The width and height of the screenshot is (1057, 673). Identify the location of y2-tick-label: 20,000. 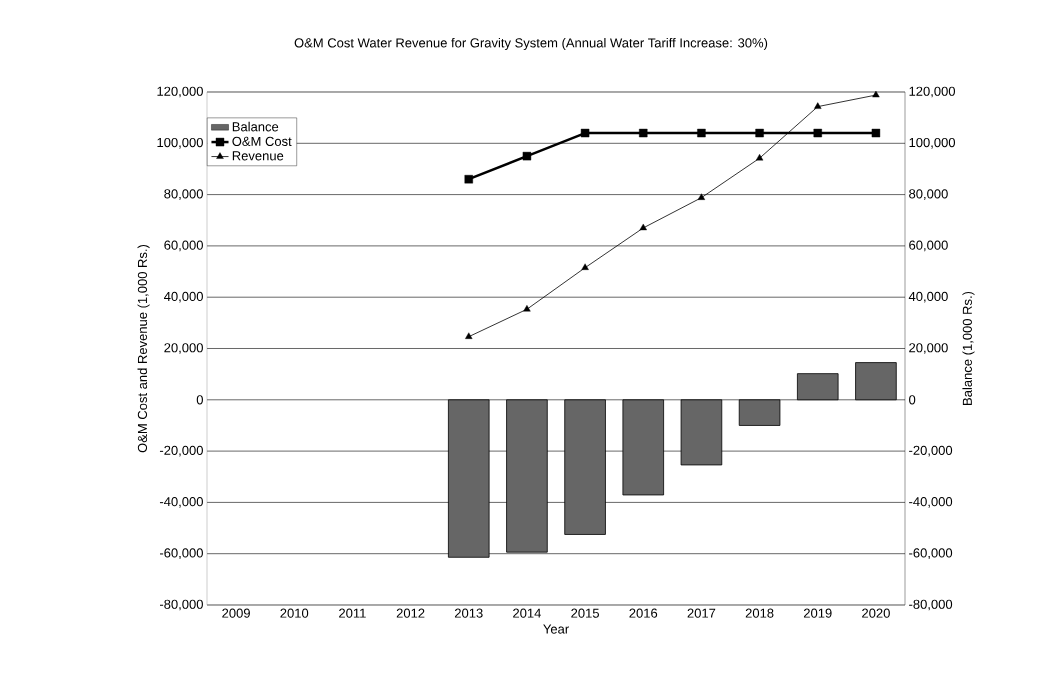
(928, 348).